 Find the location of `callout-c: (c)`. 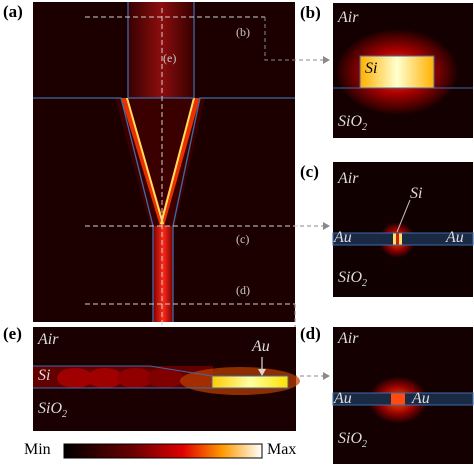

callout-c: (c) is located at coordinates (243, 239).